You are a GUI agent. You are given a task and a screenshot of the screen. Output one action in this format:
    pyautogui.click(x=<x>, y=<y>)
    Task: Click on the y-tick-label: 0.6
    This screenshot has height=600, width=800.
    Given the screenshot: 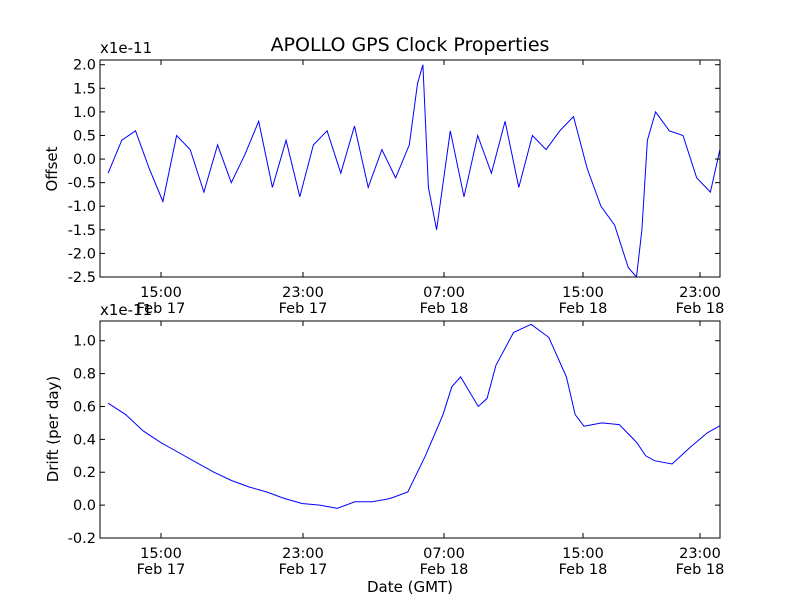 What is the action you would take?
    pyautogui.click(x=84, y=407)
    